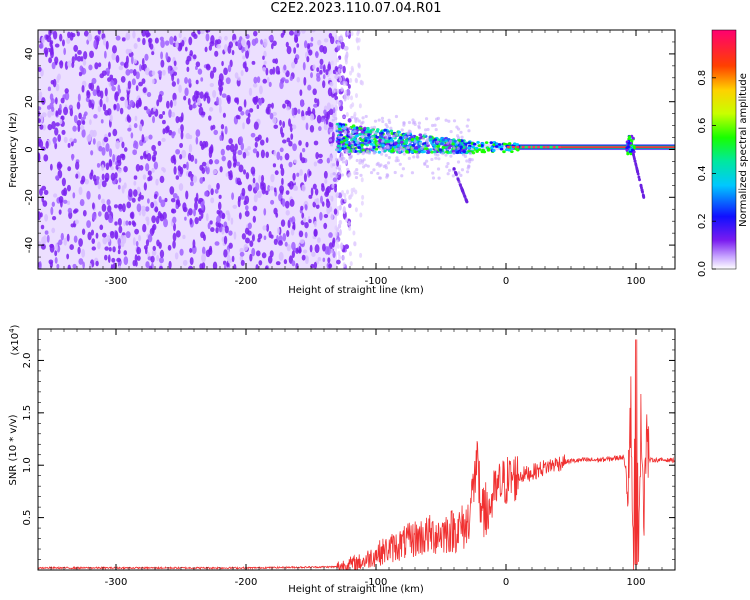 The height and width of the screenshot is (600, 750). What do you see at coordinates (356, 589) in the screenshot?
I see `snr-x-label: Height of straight line (km)` at bounding box center [356, 589].